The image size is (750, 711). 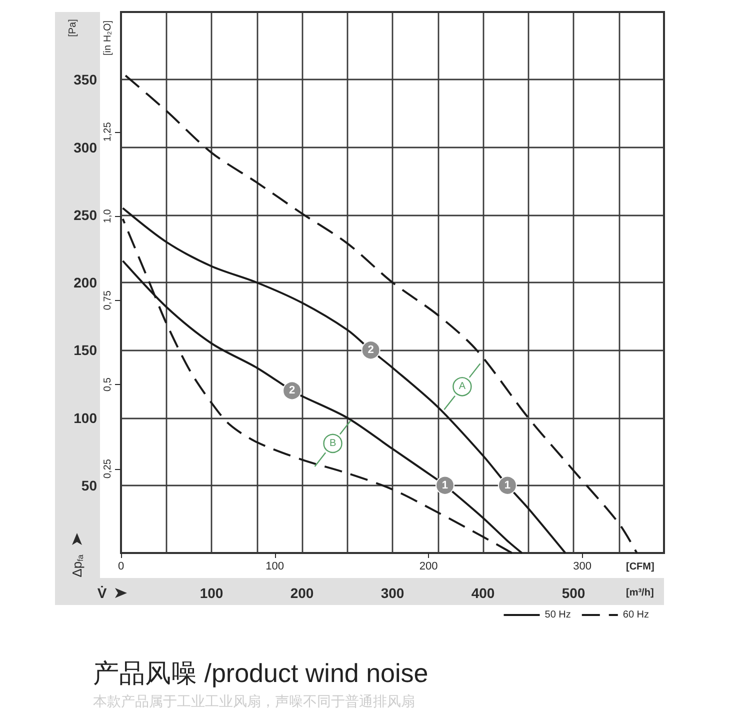 What do you see at coordinates (428, 566) in the screenshot?
I see `x2-tick-label: 200` at bounding box center [428, 566].